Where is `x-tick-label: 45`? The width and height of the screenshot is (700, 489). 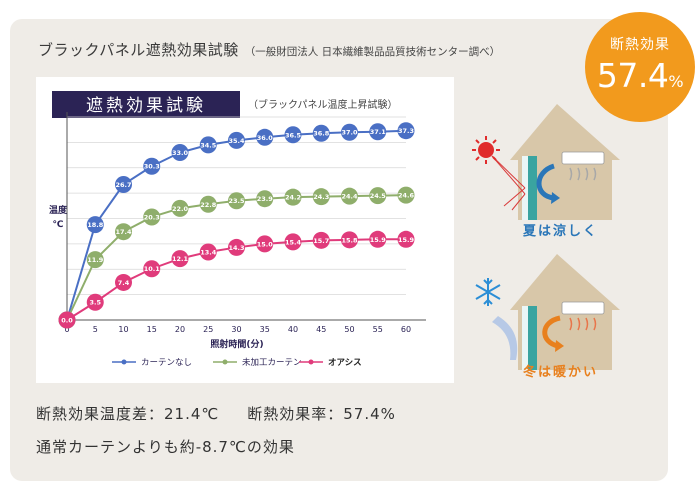
x-tick-label: 45 is located at coordinates (321, 329).